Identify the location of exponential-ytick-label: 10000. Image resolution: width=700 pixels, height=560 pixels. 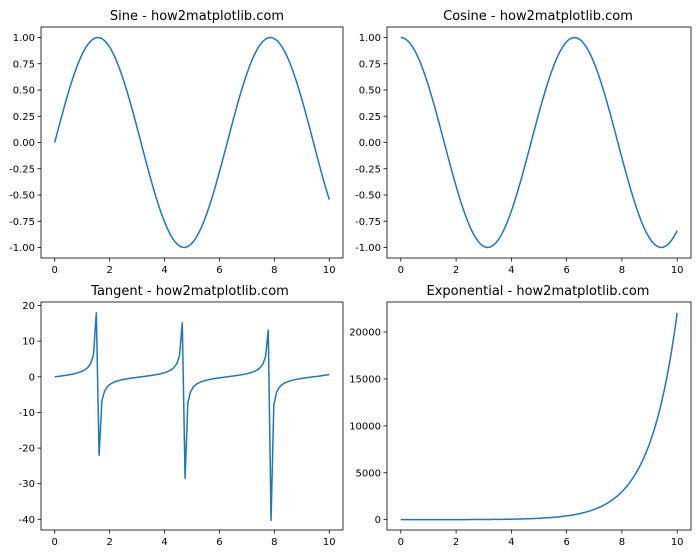
(365, 426).